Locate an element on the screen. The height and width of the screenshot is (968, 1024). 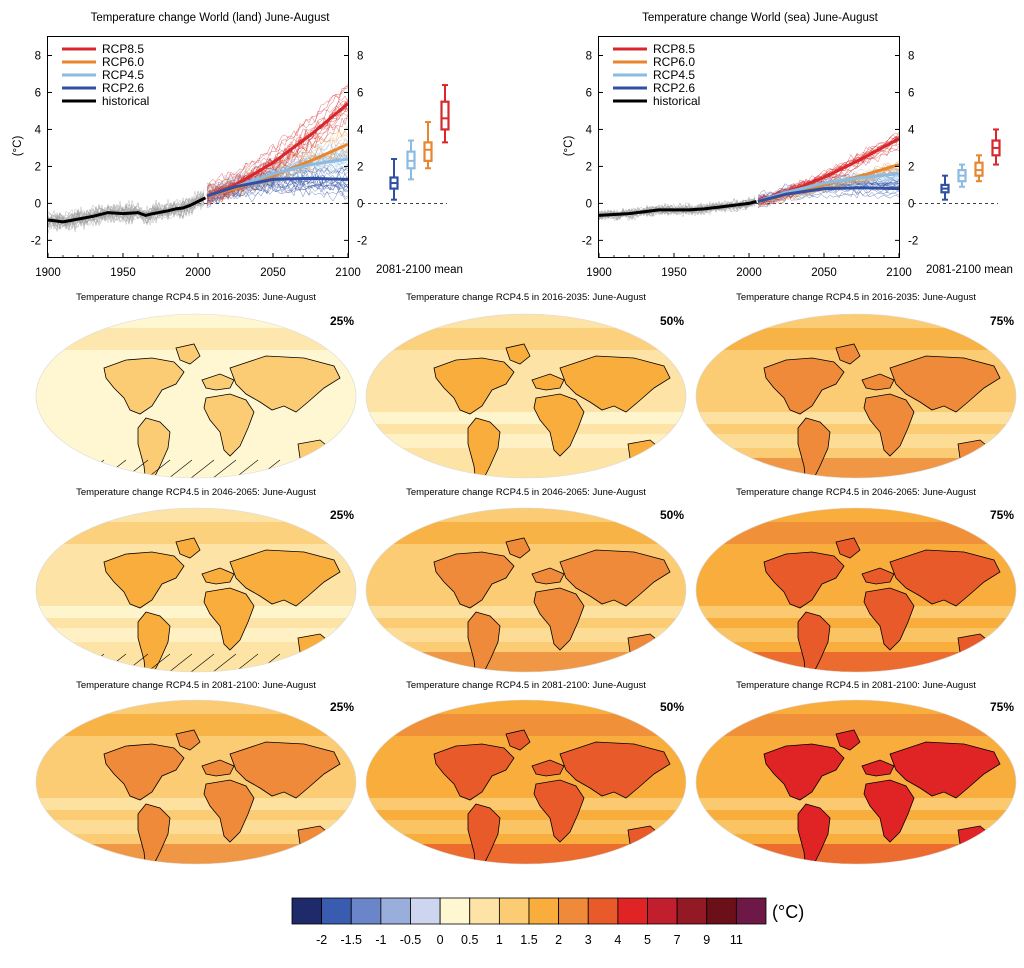
colorbar-svg is located at coordinates (529, 911).